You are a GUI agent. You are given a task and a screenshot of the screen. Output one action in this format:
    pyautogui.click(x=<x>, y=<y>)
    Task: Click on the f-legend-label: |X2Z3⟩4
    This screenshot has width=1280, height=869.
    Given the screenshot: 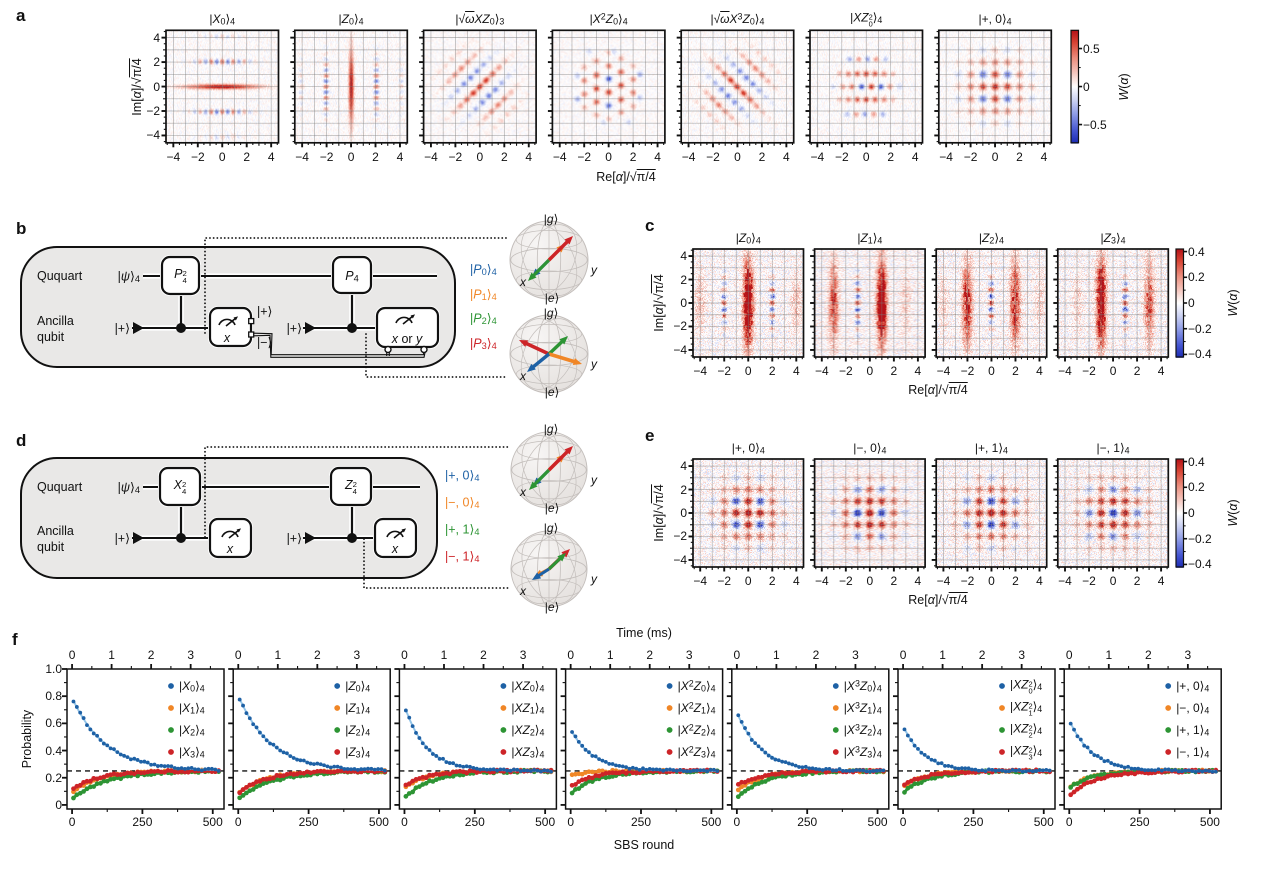 What is the action you would take?
    pyautogui.click(x=696, y=752)
    